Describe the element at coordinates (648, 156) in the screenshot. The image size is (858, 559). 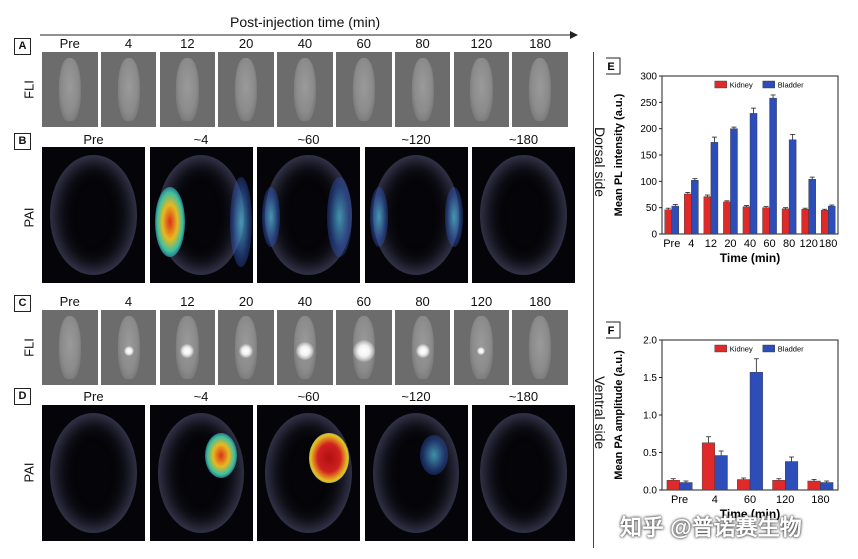
I see `y-tick-label: 150` at that location.